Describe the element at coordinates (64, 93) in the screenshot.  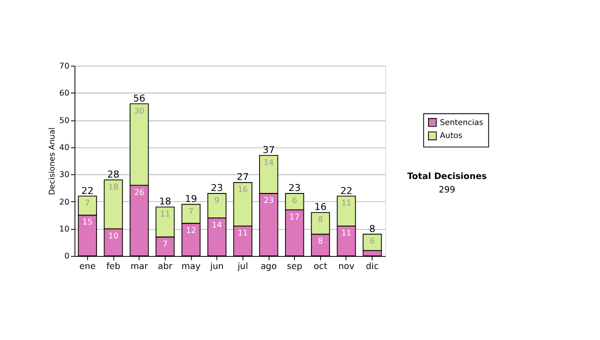
I see `y-tick-label: 60` at that location.